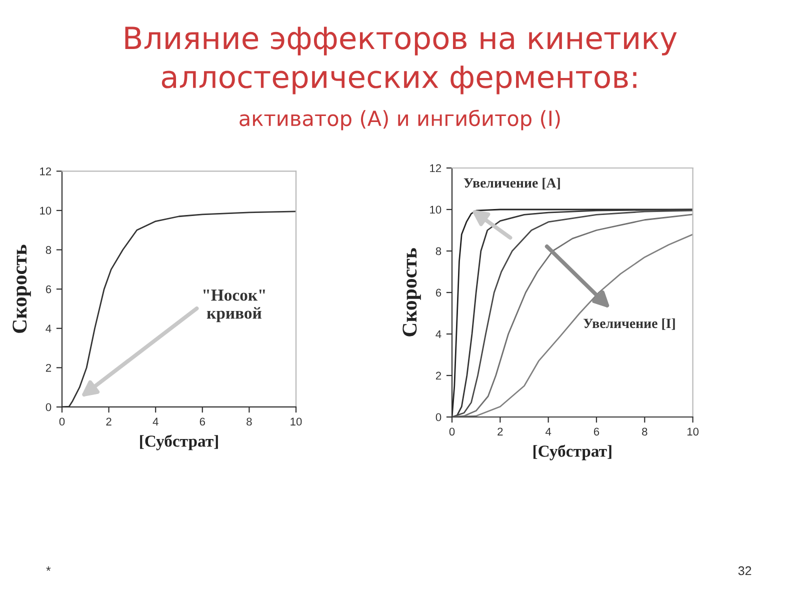 The height and width of the screenshot is (600, 800). I want to click on text: активатор (A) и ингибитор (I), so click(400, 120).